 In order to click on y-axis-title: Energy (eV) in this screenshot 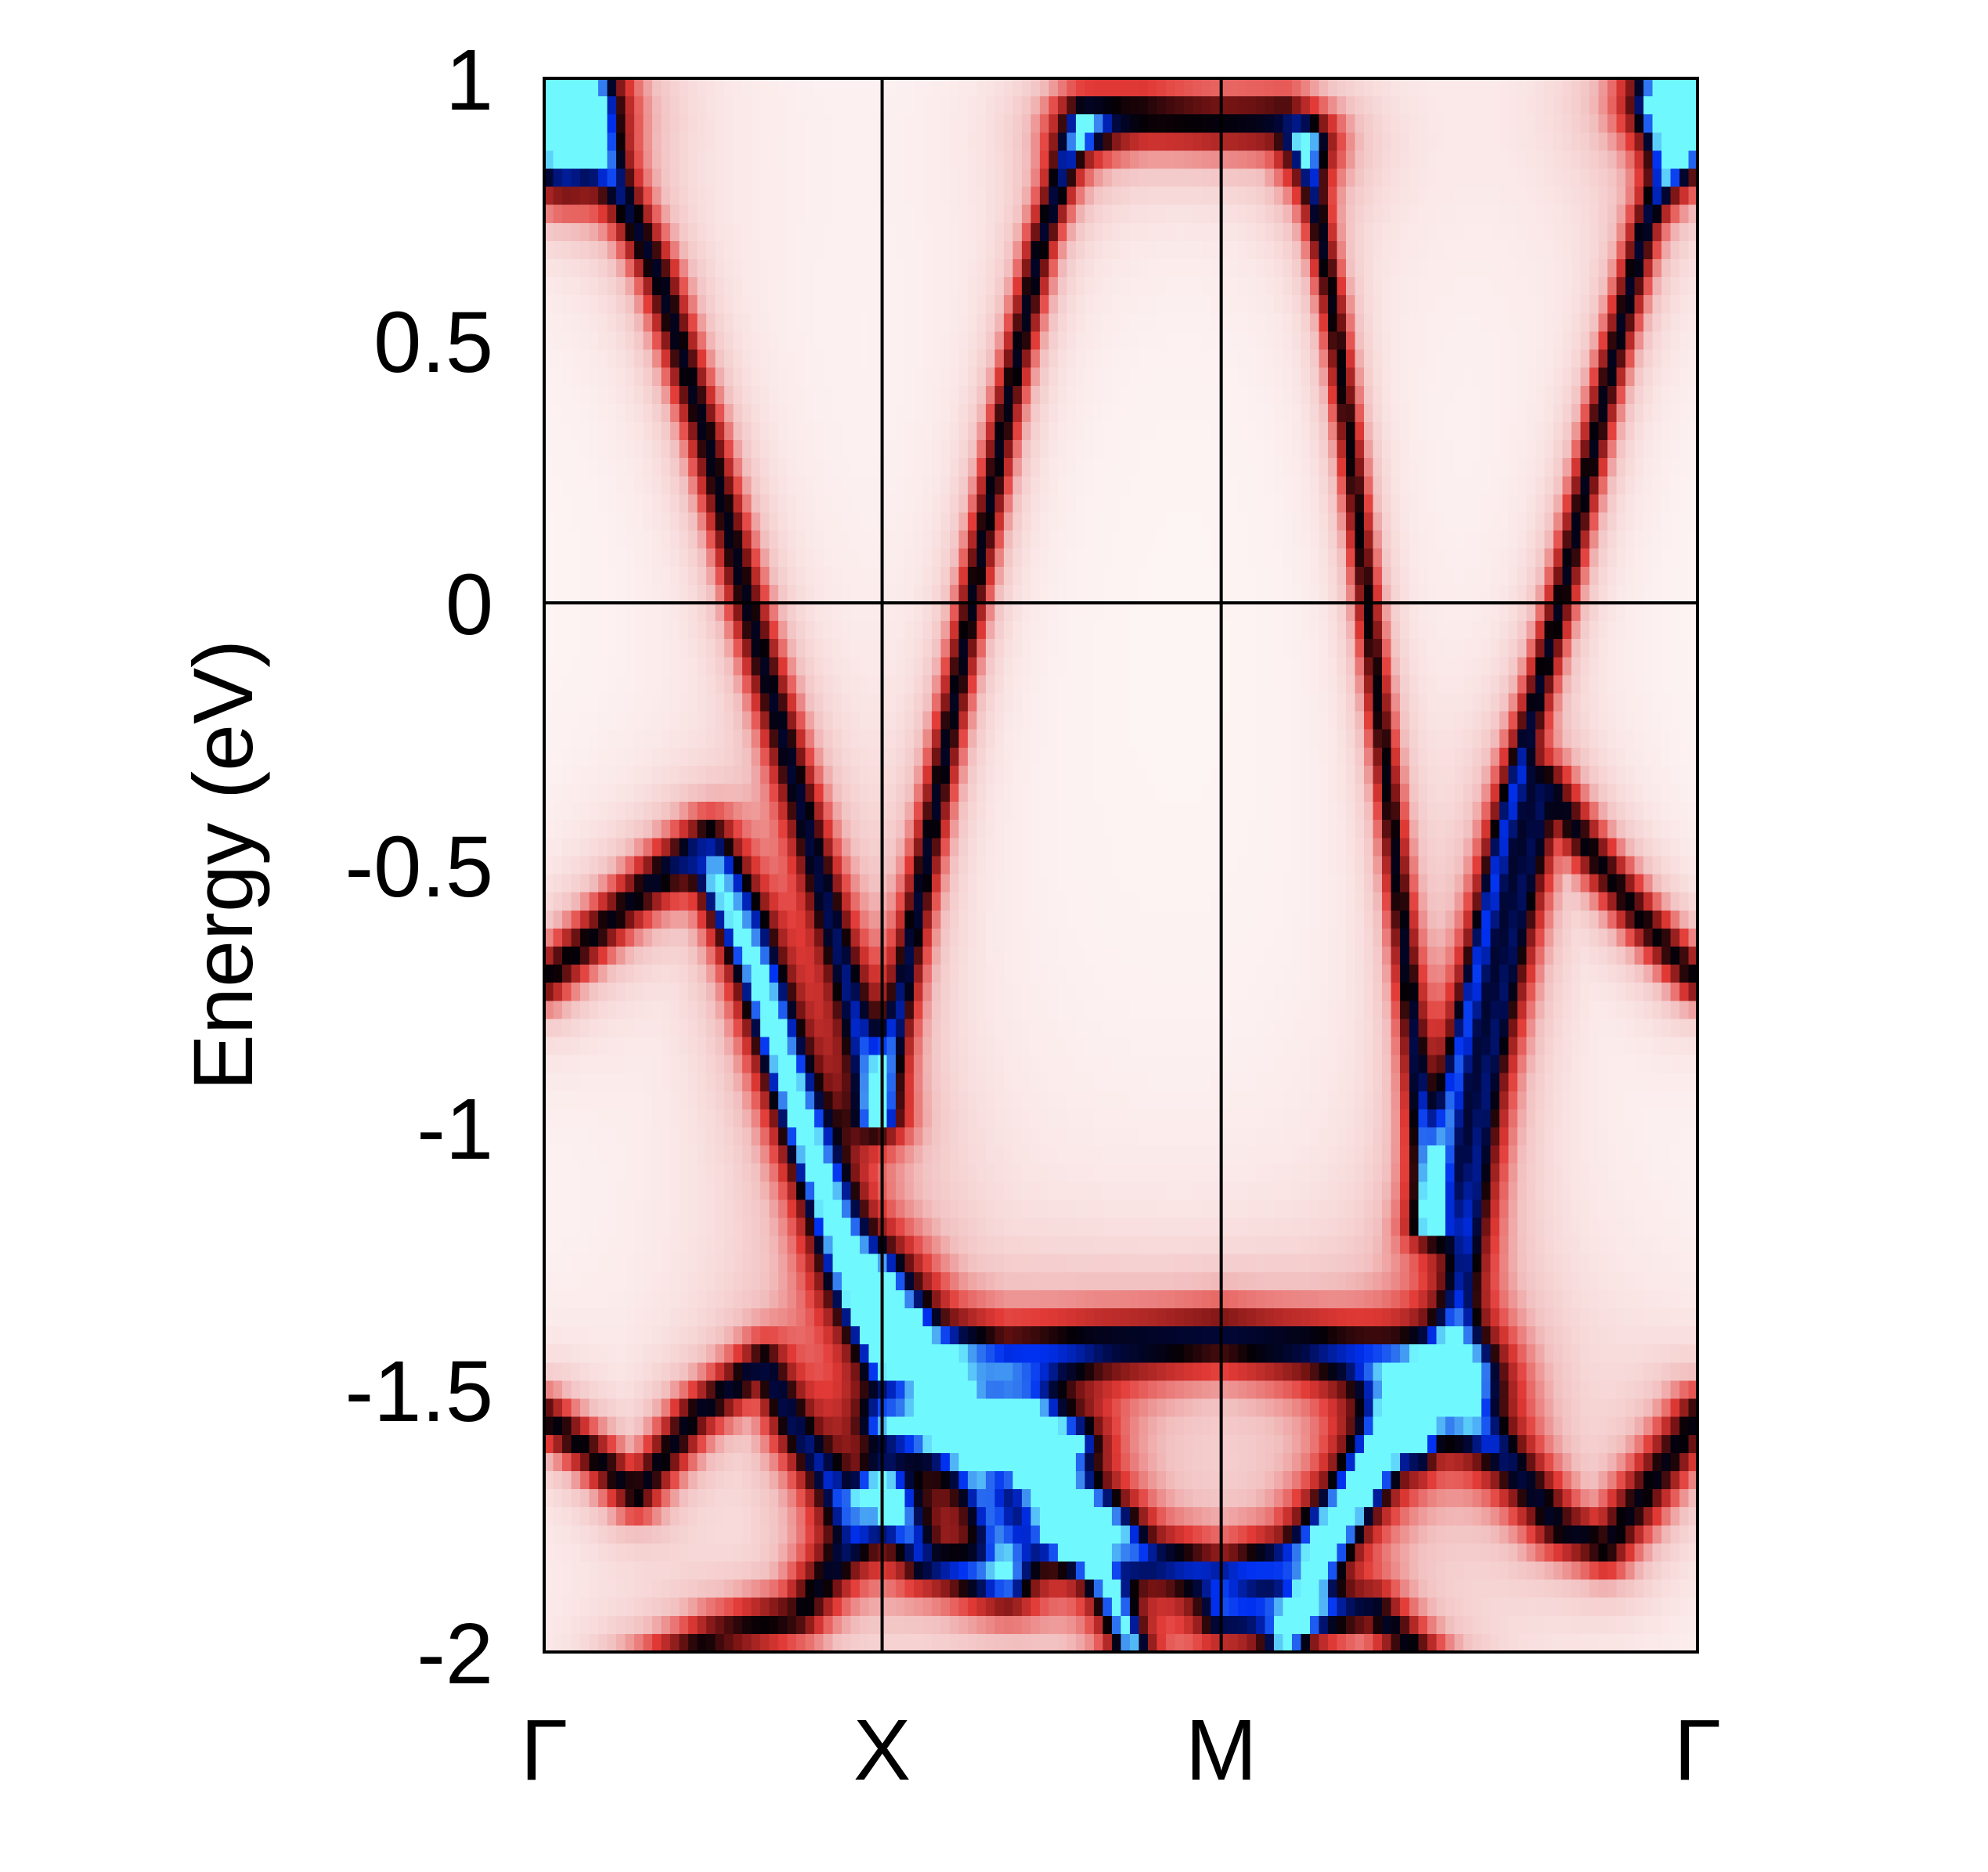, I will do `click(222, 865)`.